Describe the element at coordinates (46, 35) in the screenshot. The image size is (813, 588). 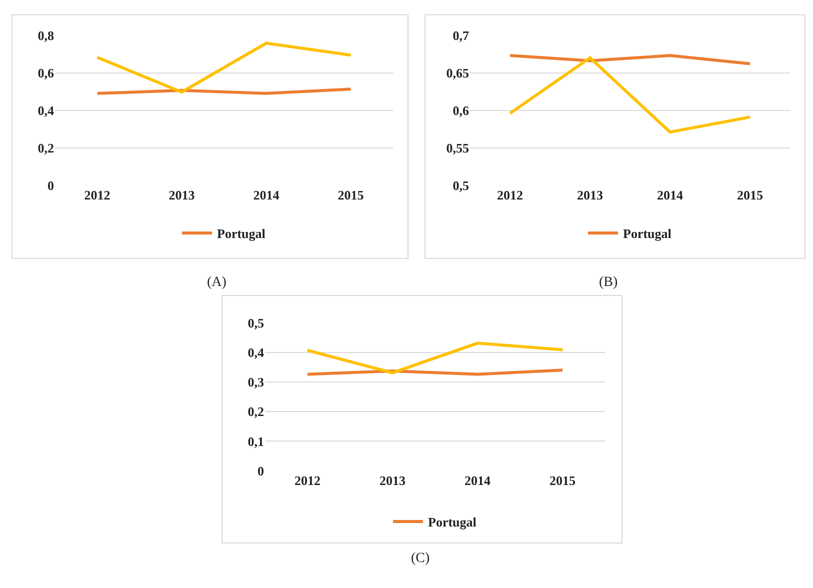
I see `y-tick-label: 0,8` at that location.